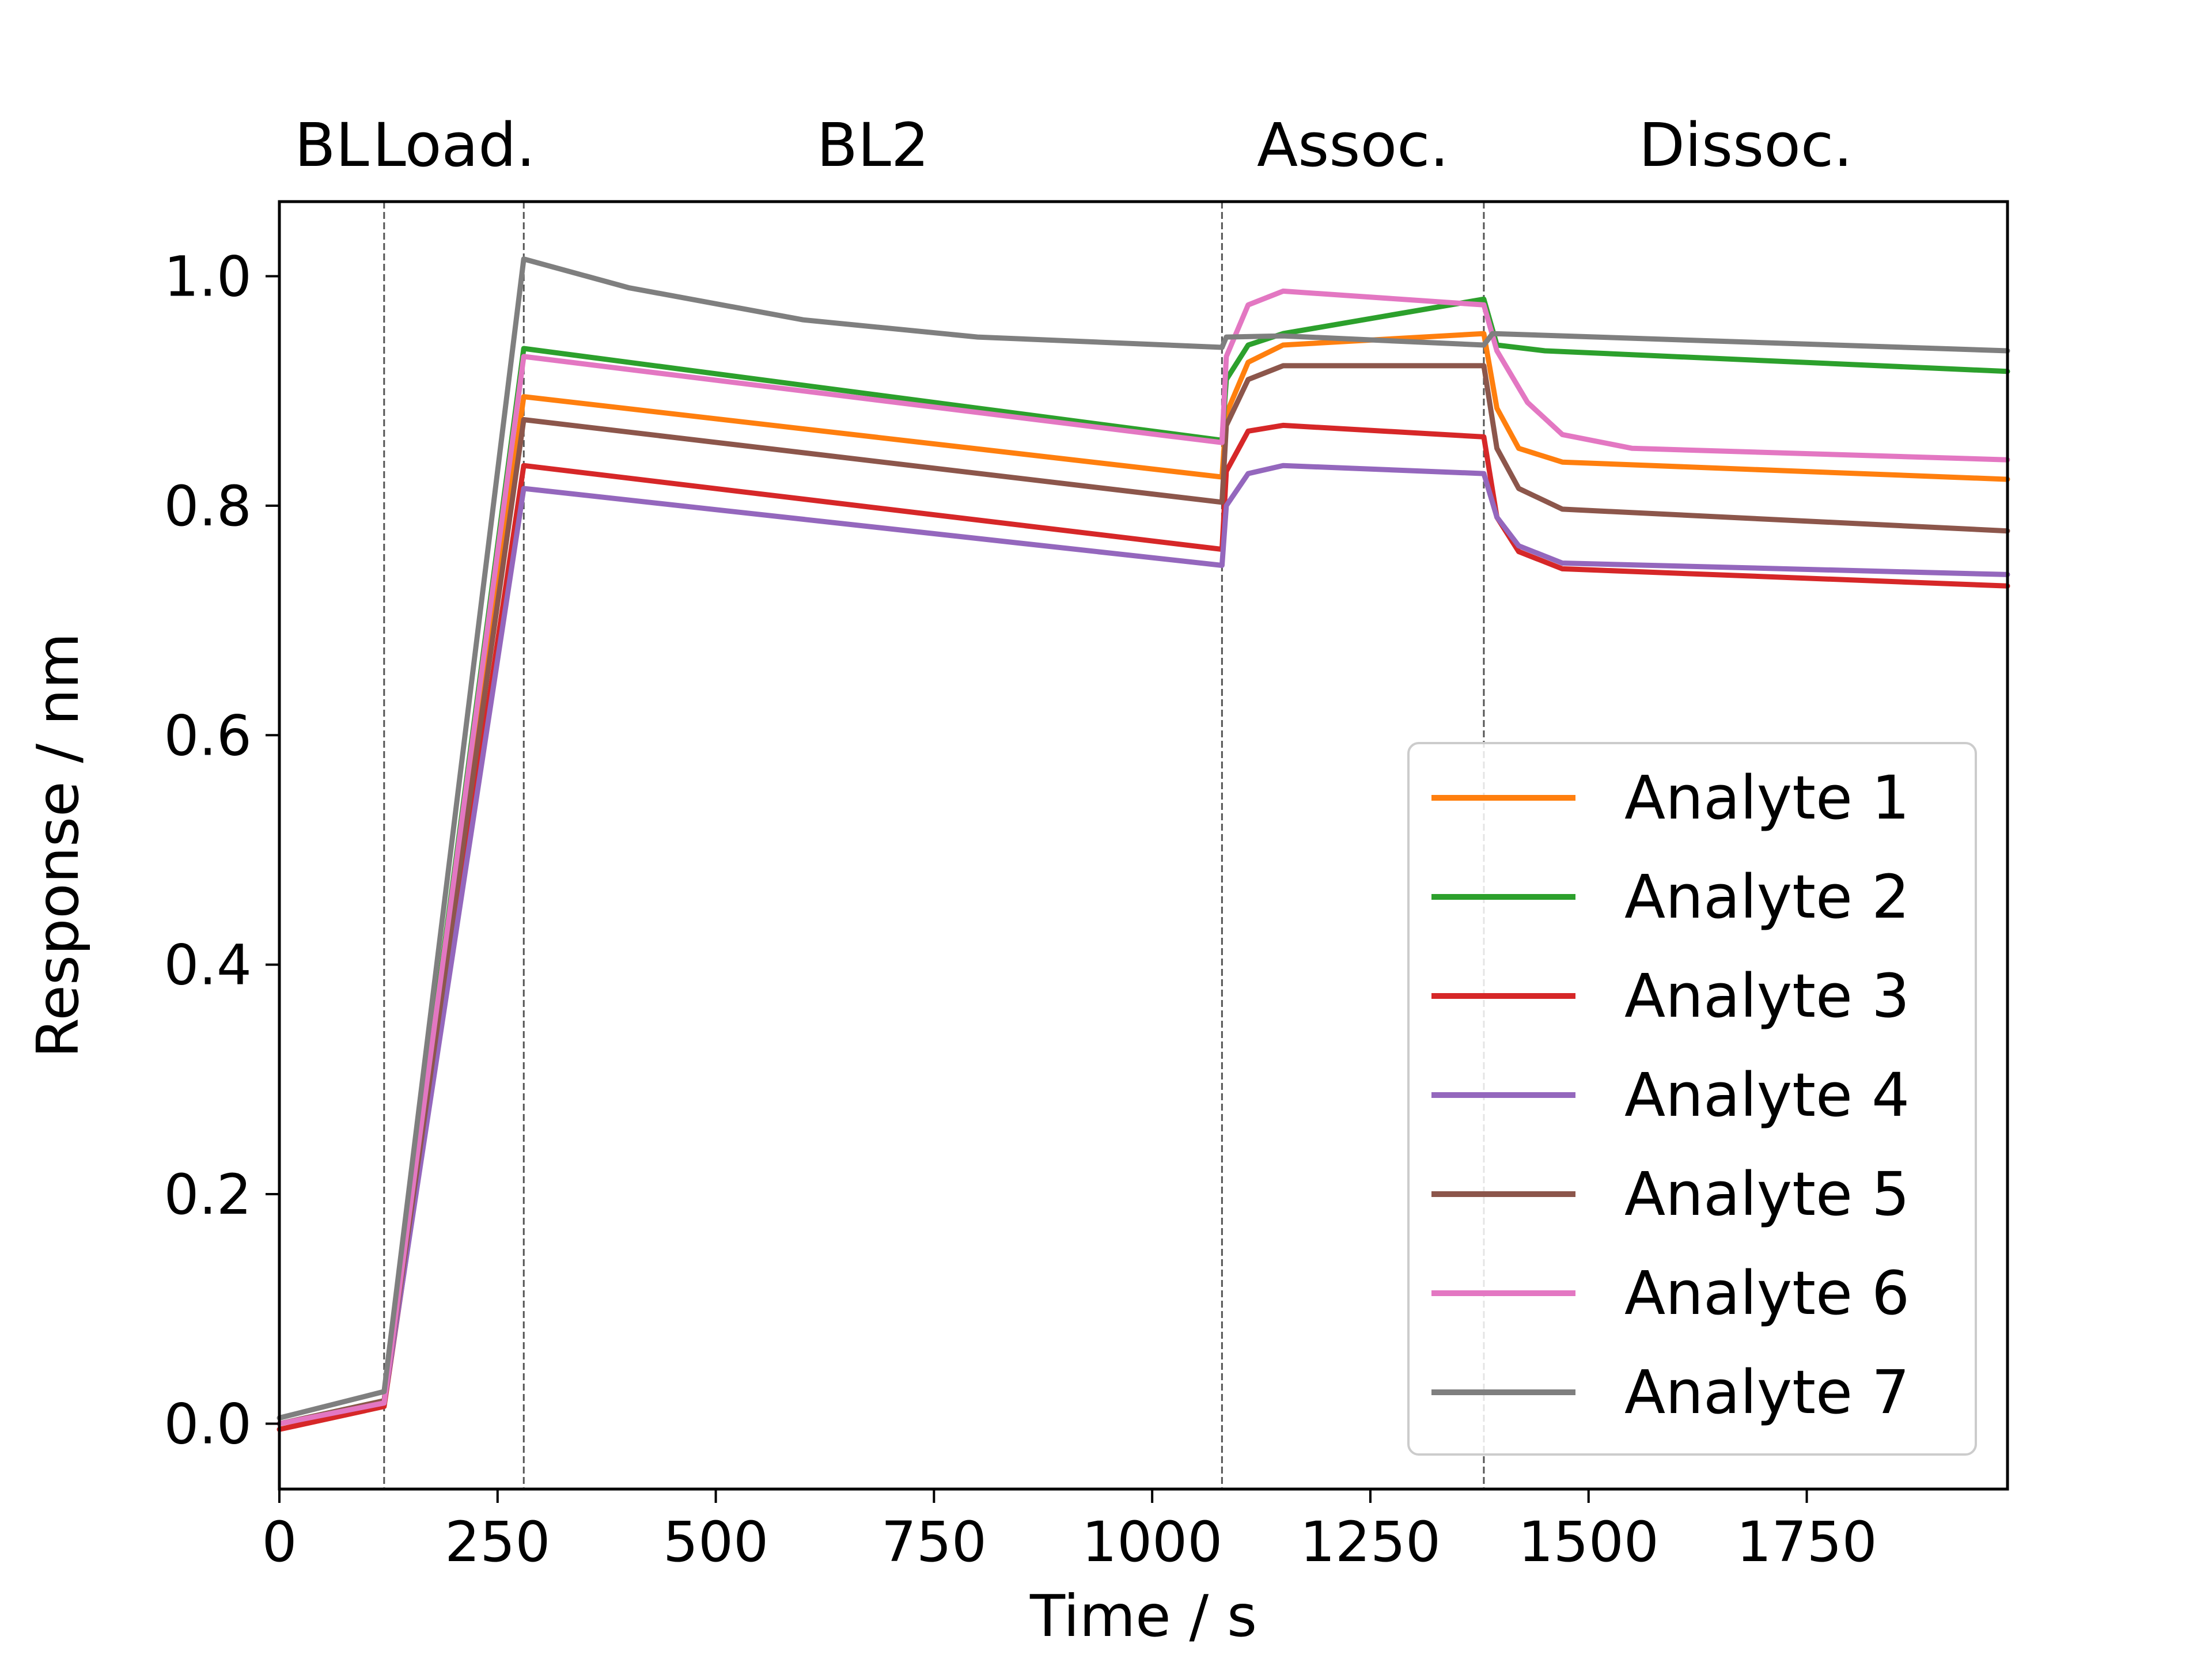  What do you see at coordinates (208, 276) in the screenshot?
I see `y-tick-label: 1.0` at bounding box center [208, 276].